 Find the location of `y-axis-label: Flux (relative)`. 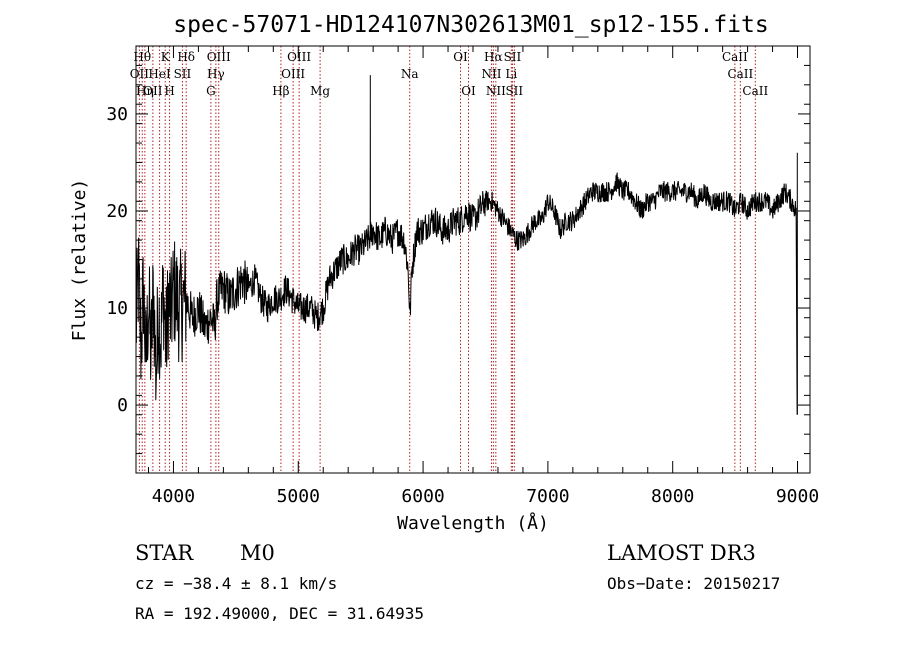

y-axis-label: Flux (relative) is located at coordinates (79, 260).